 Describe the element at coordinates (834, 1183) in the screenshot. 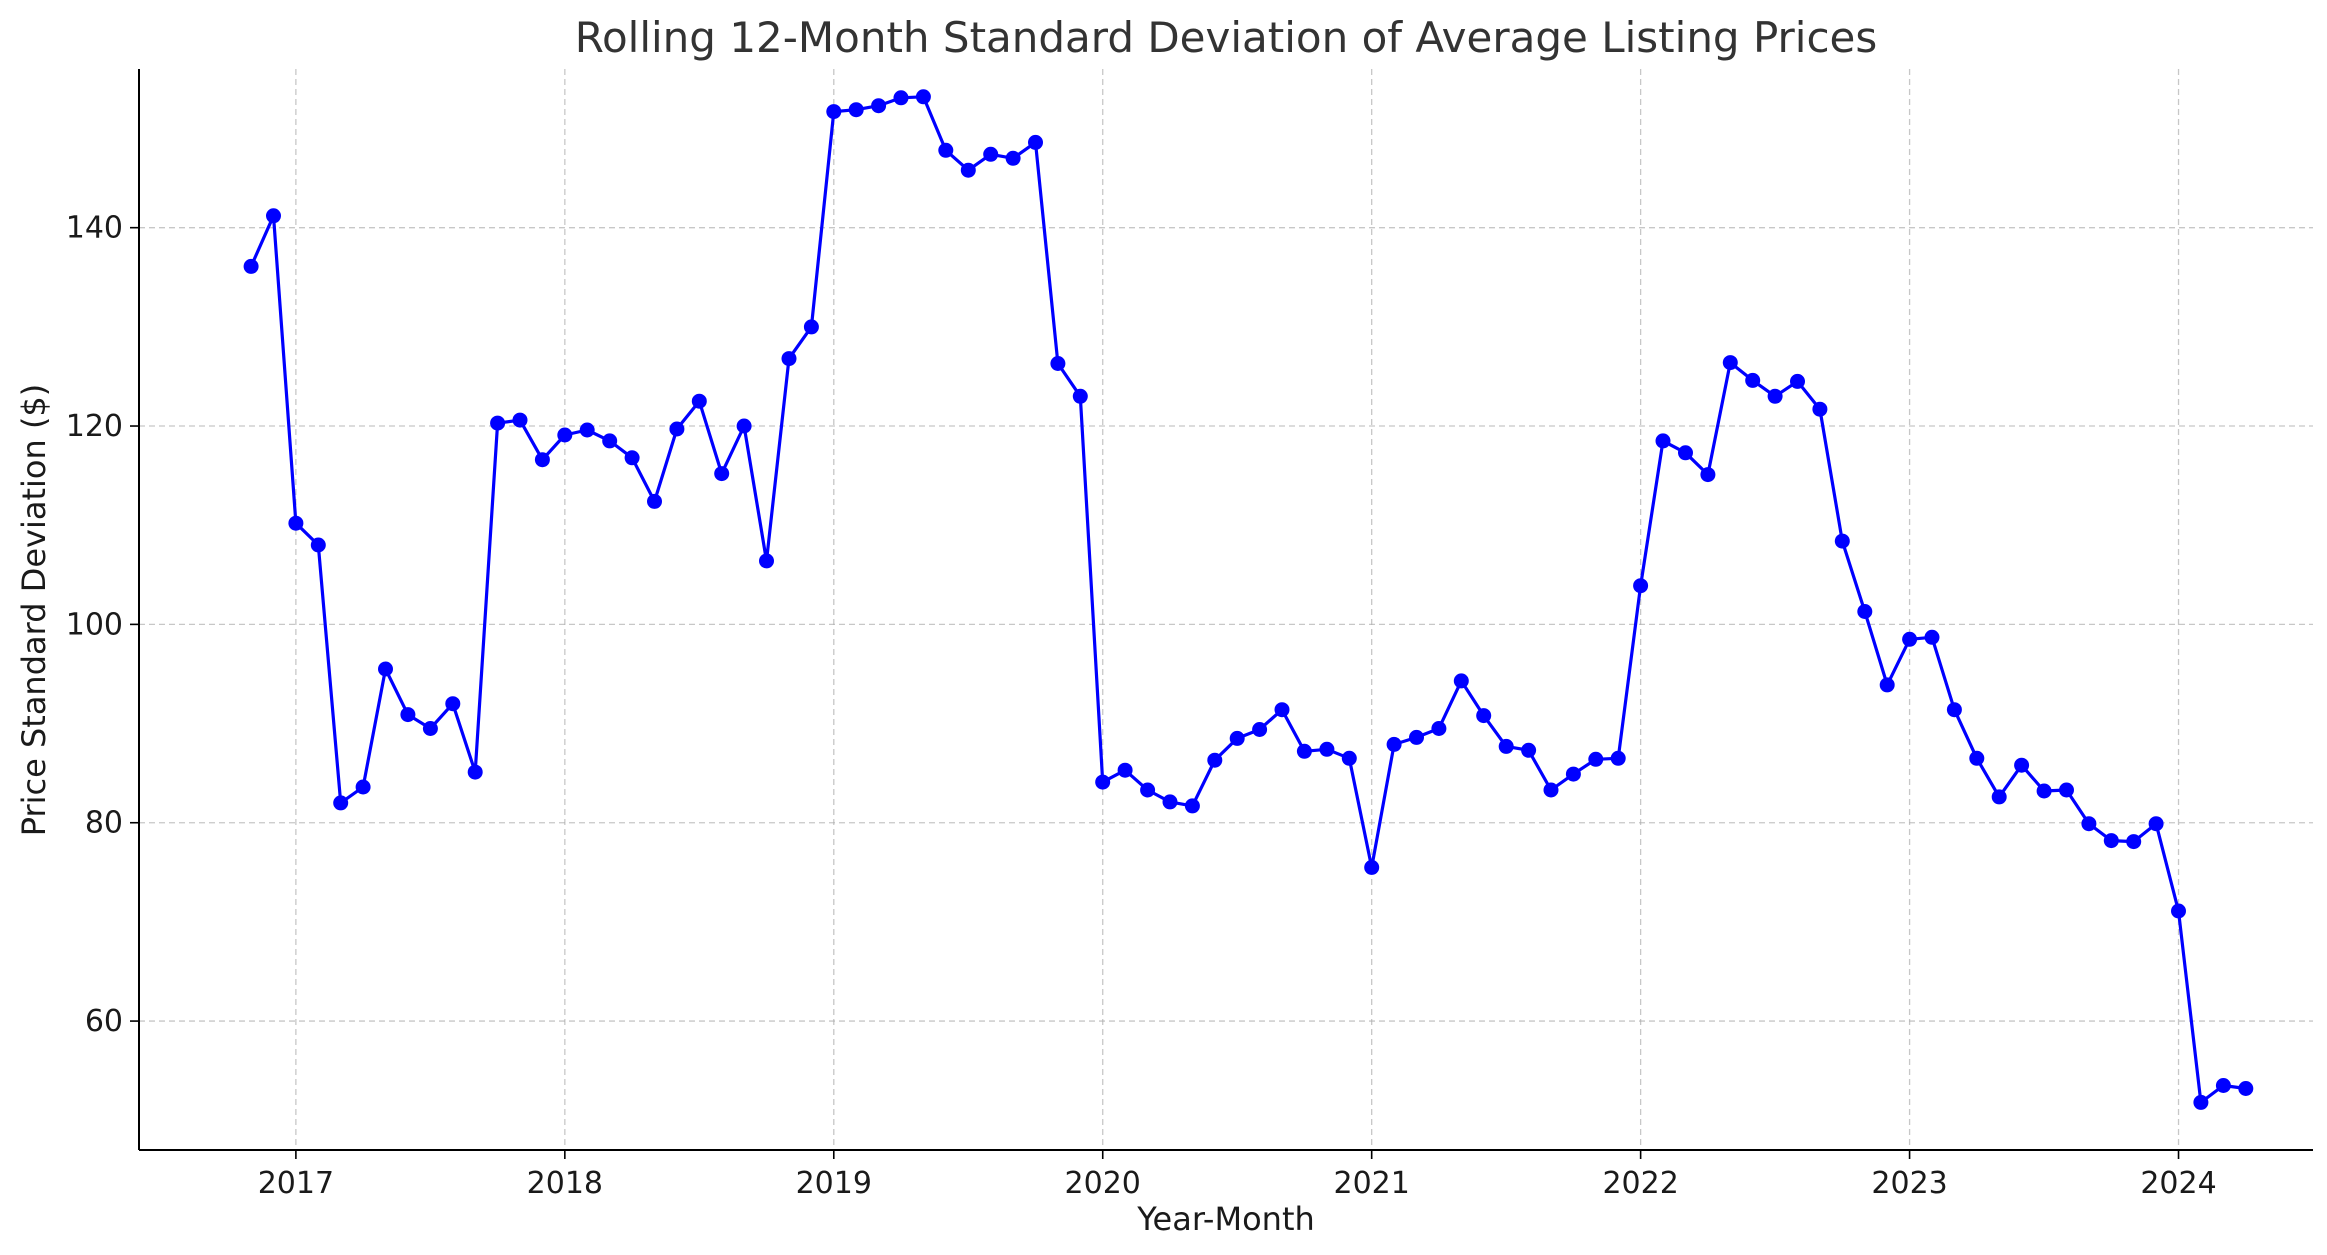

I see `x-tick-label: 2019` at that location.